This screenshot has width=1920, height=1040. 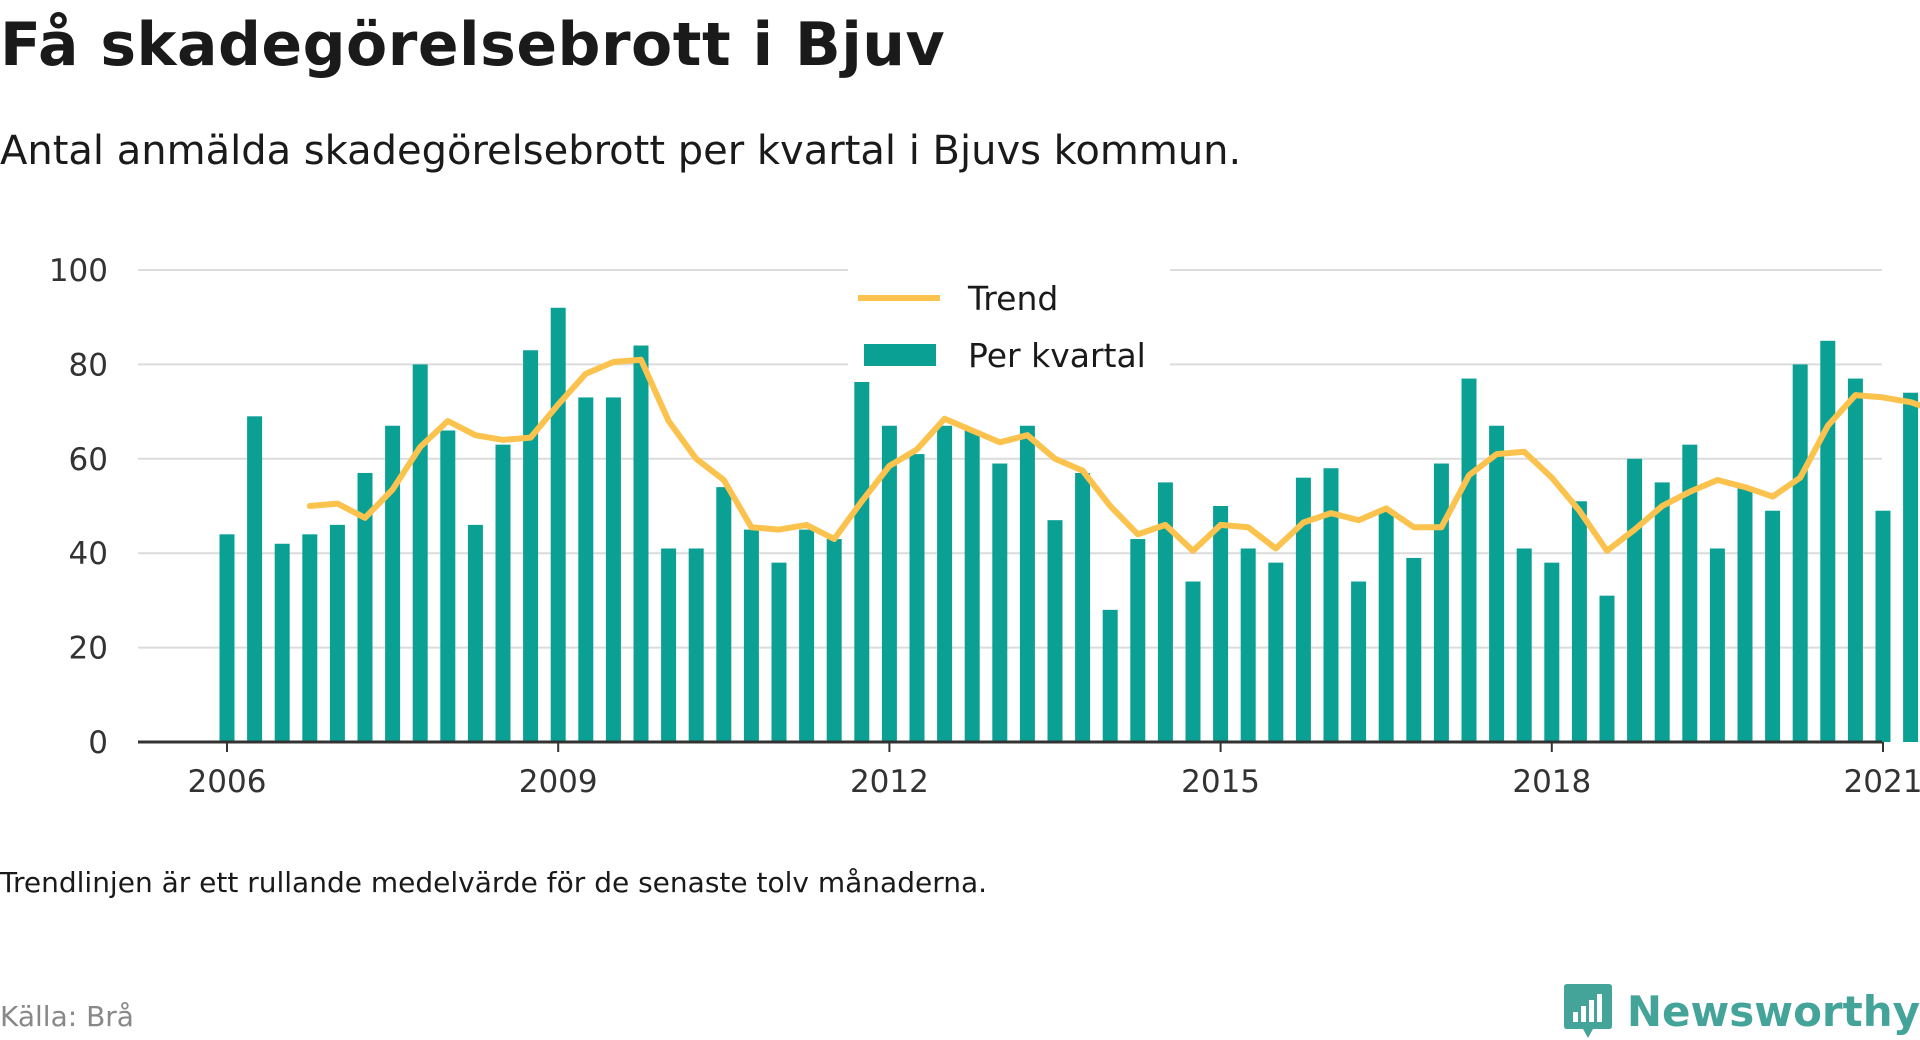 I want to click on legend: Trend Per kvartal, so click(x=1009, y=323).